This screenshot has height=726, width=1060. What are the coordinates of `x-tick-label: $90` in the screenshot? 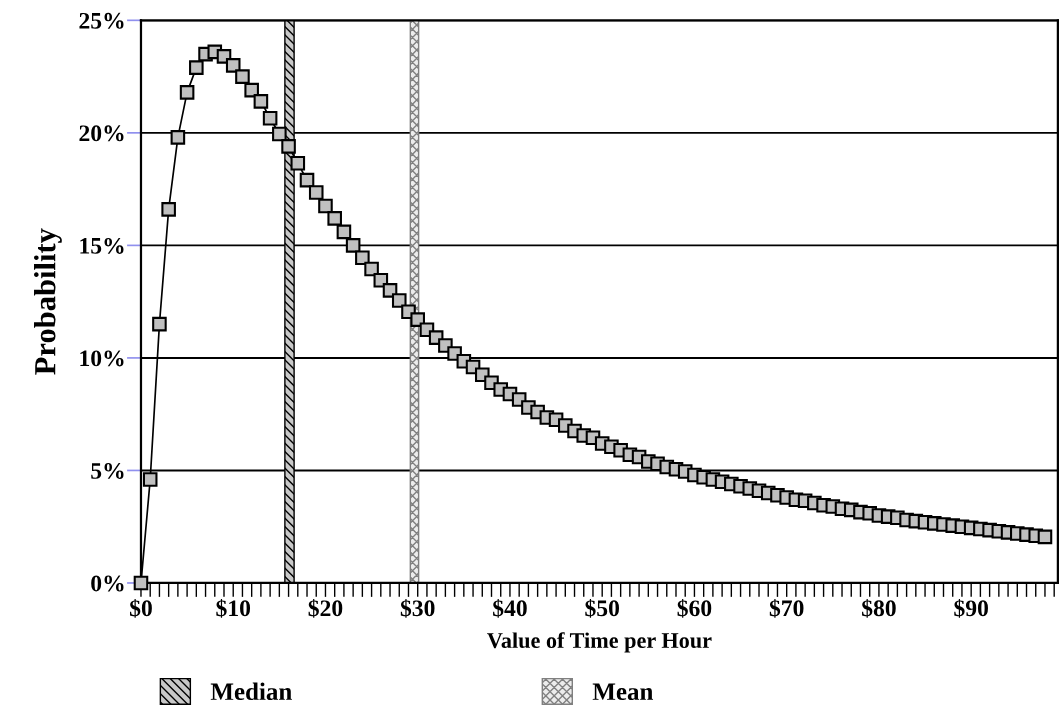 It's located at (971, 608).